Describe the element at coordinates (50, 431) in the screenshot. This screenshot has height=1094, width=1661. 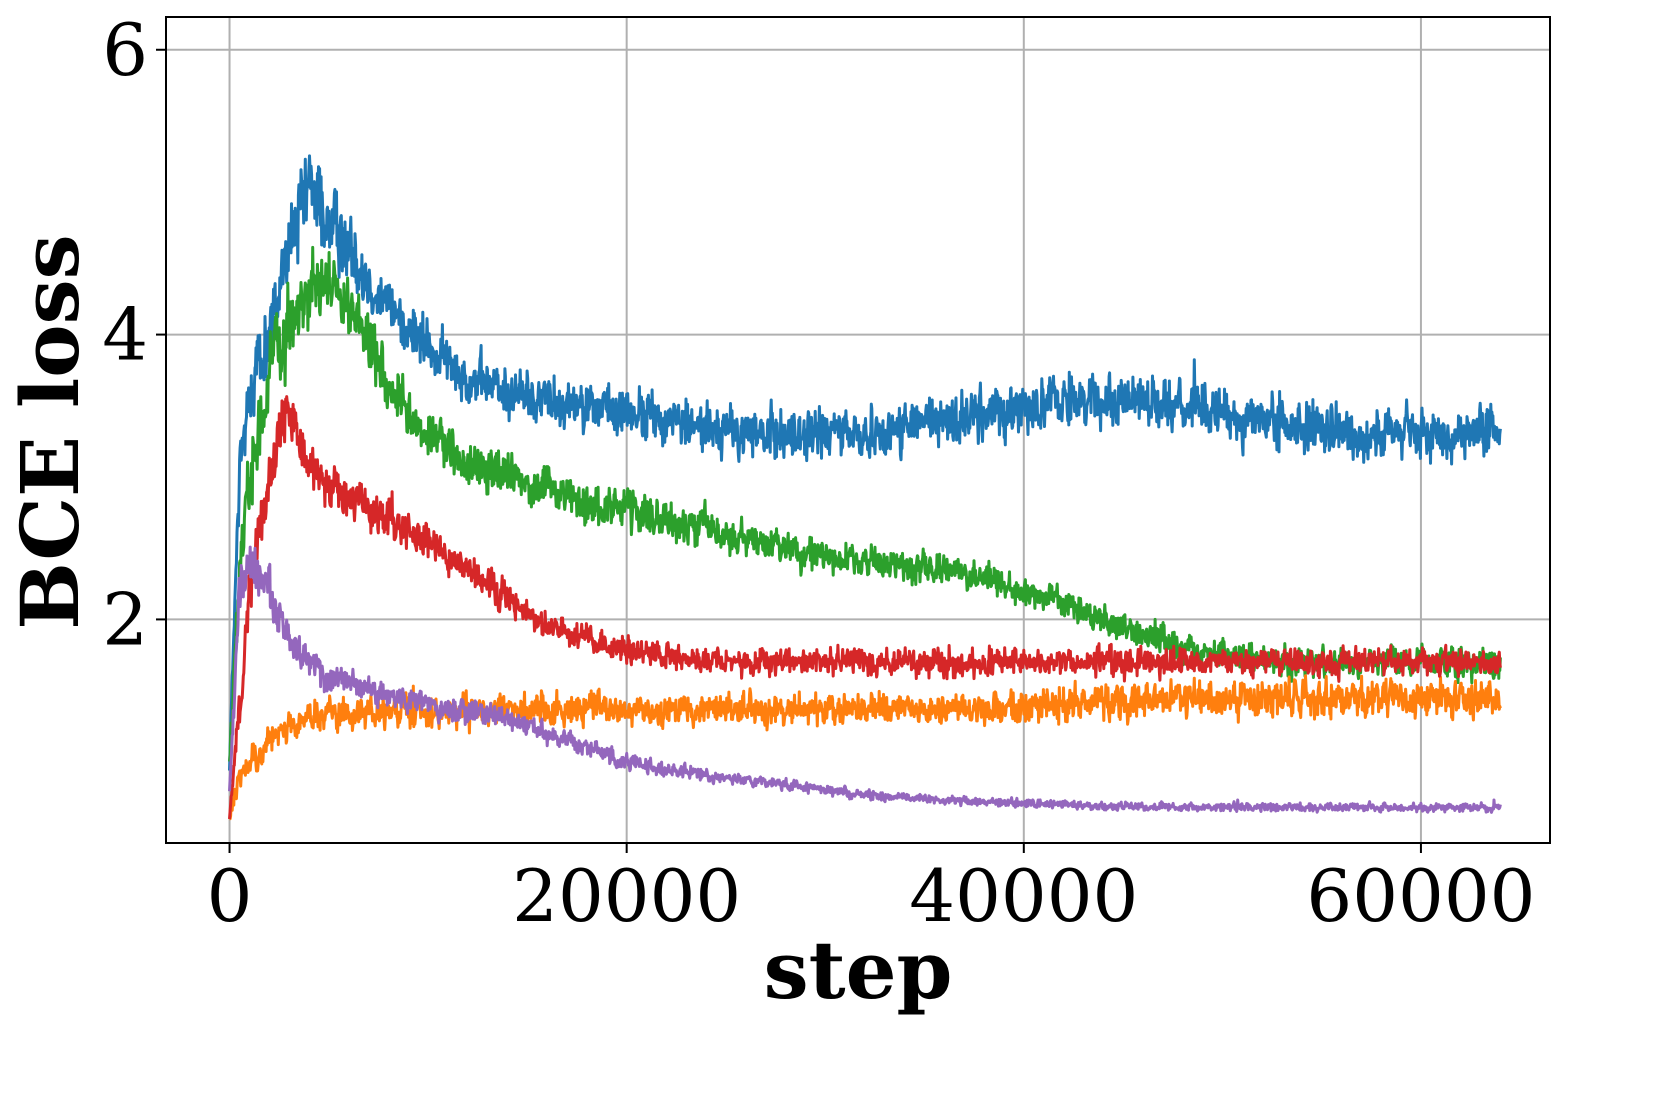
I see `y-axis-title: BCE loss` at that location.